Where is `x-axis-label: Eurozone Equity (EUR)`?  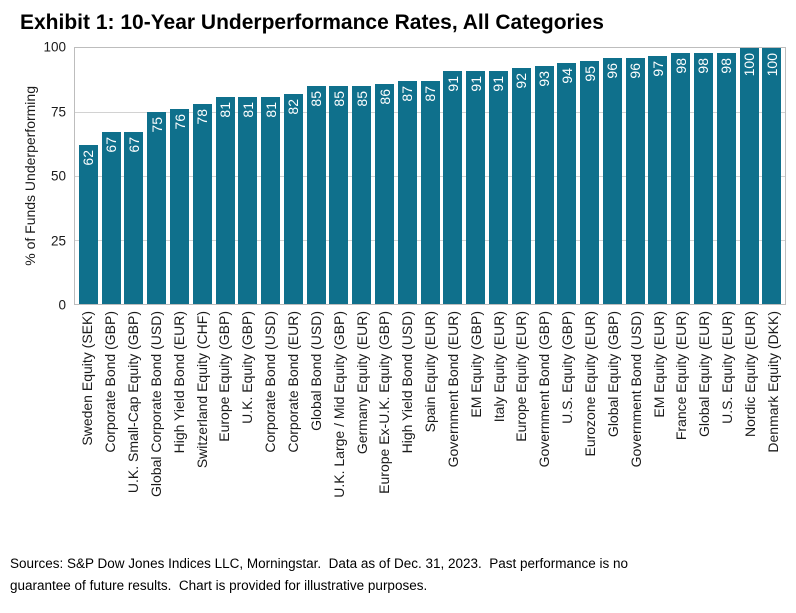
x-axis-label: Eurozone Equity (EUR) is located at coordinates (589, 384).